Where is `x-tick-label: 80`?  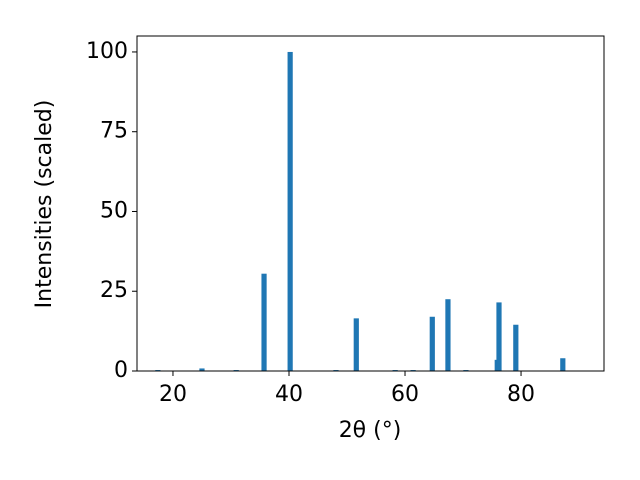
x-tick-label: 80 is located at coordinates (521, 394).